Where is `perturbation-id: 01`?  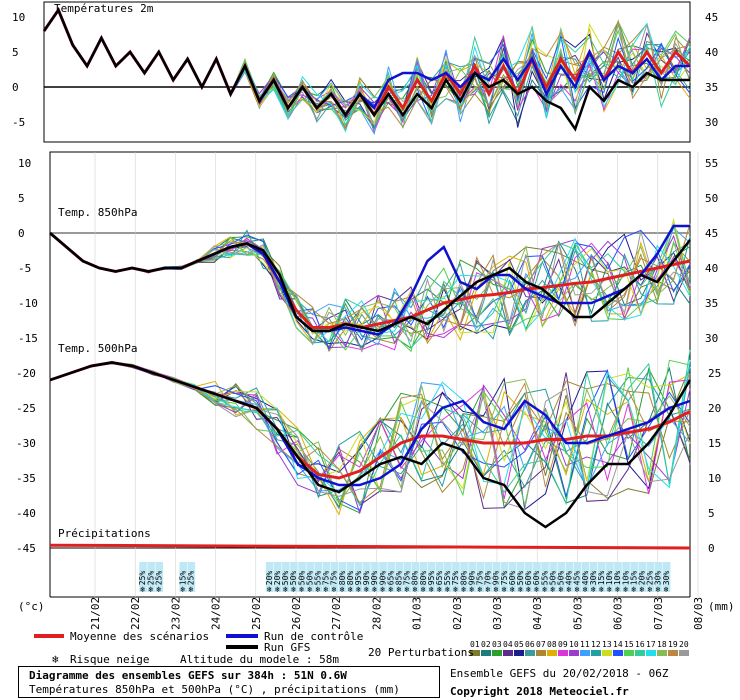
perturbation-id: 01 is located at coordinates (475, 644).